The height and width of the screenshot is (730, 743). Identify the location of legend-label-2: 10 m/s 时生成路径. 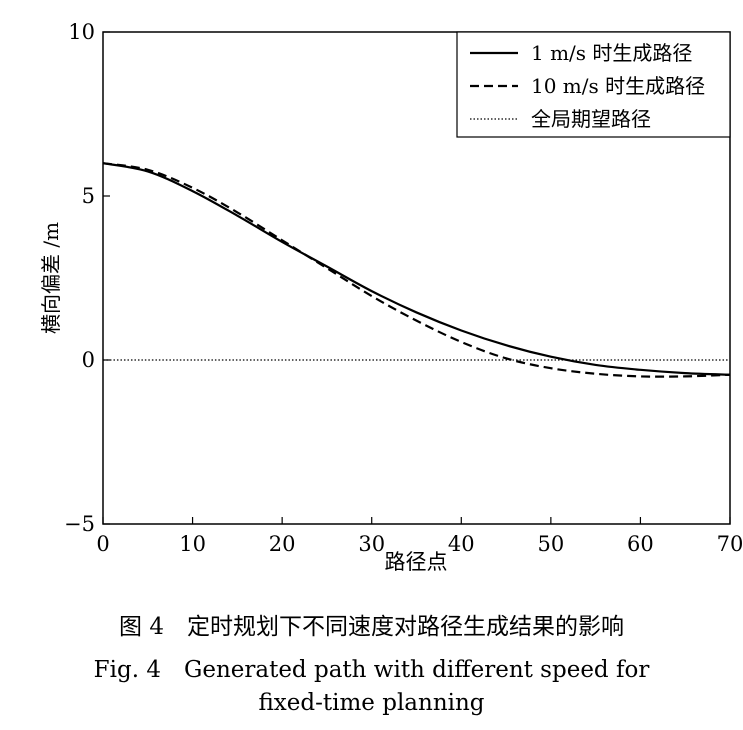
(618, 86).